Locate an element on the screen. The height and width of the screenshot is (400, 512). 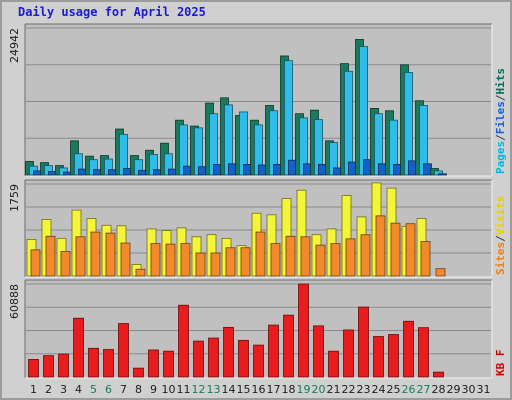
x-tick-label-day-8: 8 is located at coordinates (138, 389).